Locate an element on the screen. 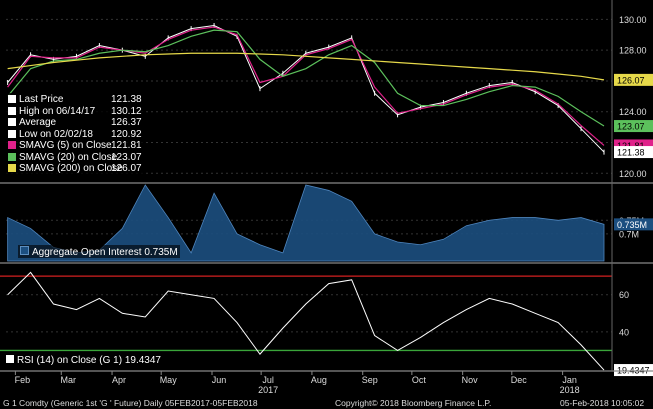  legend-row: Last Price 121.38 is located at coordinates (75, 100).